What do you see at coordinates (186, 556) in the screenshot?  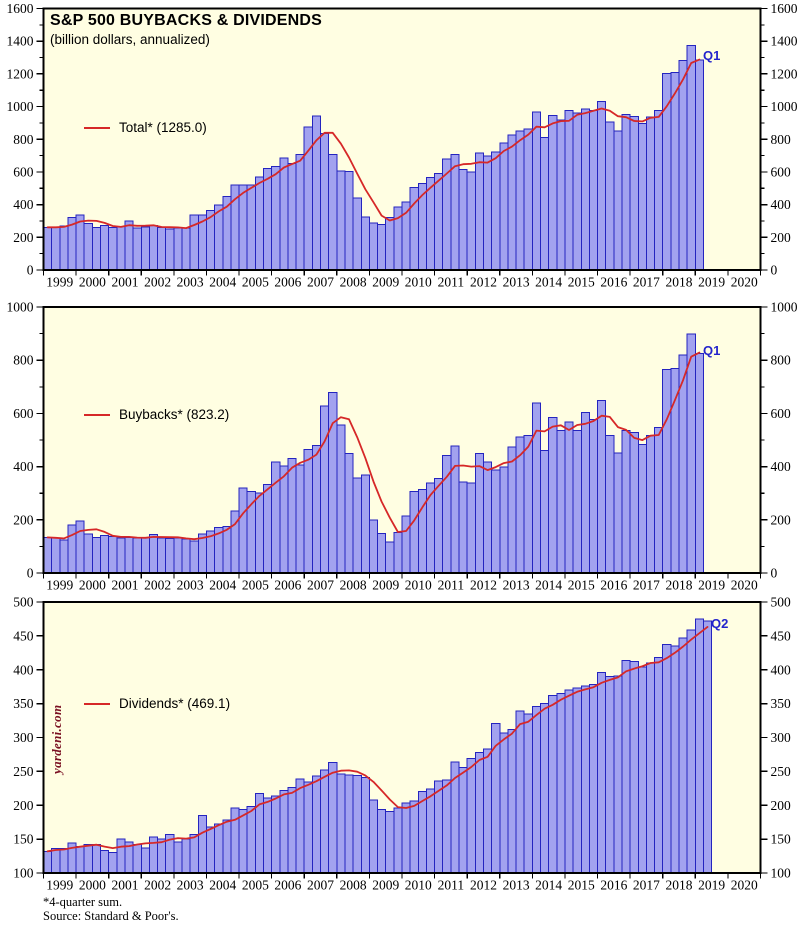 I see `bar-buybacks-q17` at bounding box center [186, 556].